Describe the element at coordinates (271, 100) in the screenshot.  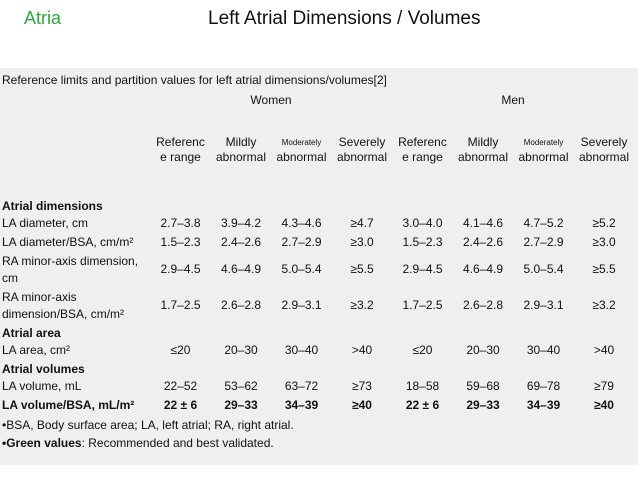
I see `group-header: Women` at that location.